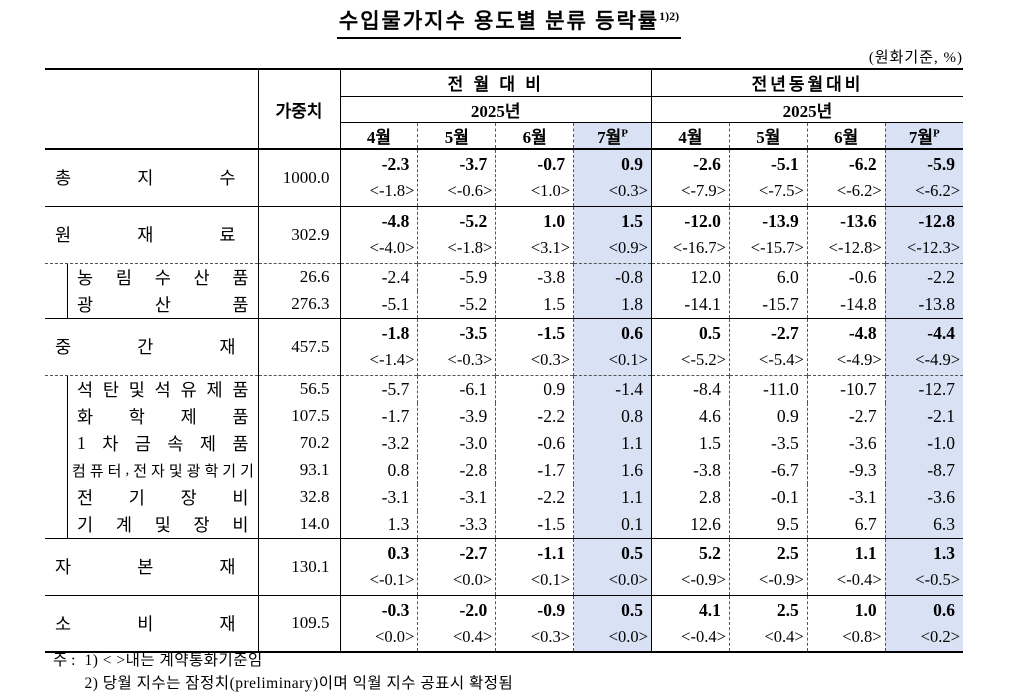  Describe the element at coordinates (862, 333) in the screenshot. I see `index-change-value: -4.8` at that location.